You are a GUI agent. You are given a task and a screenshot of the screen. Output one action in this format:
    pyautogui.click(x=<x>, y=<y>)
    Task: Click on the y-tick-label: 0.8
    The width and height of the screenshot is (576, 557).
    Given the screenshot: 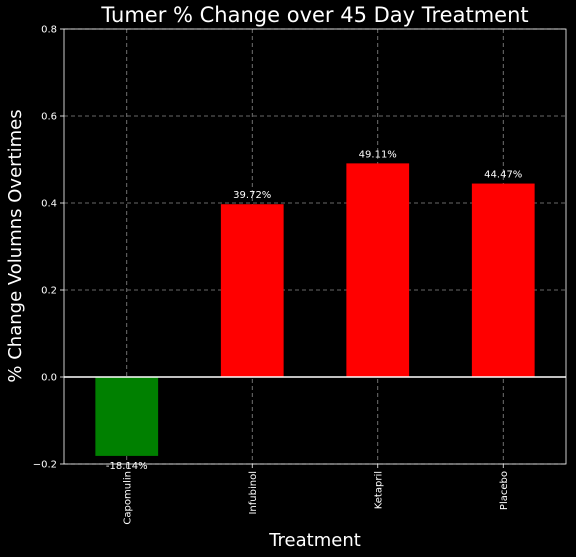 What is the action you would take?
    pyautogui.click(x=49, y=30)
    